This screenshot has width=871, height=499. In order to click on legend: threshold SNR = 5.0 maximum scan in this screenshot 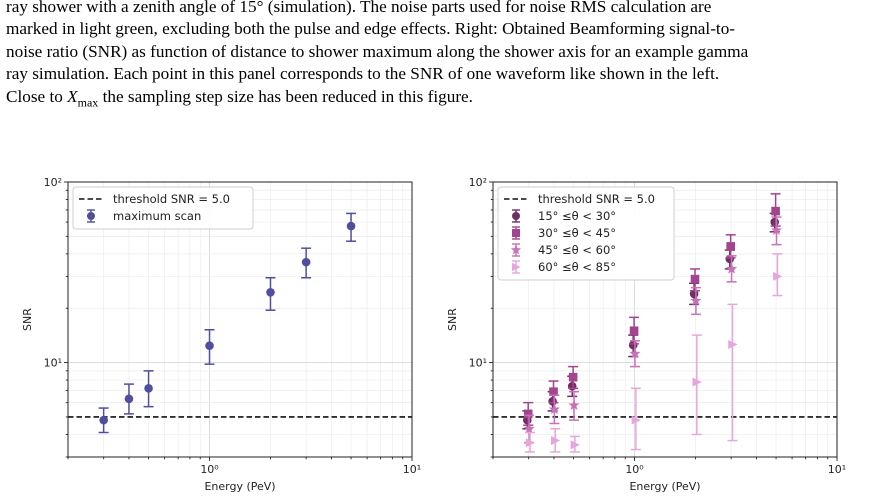, I will do `click(163, 208)`.